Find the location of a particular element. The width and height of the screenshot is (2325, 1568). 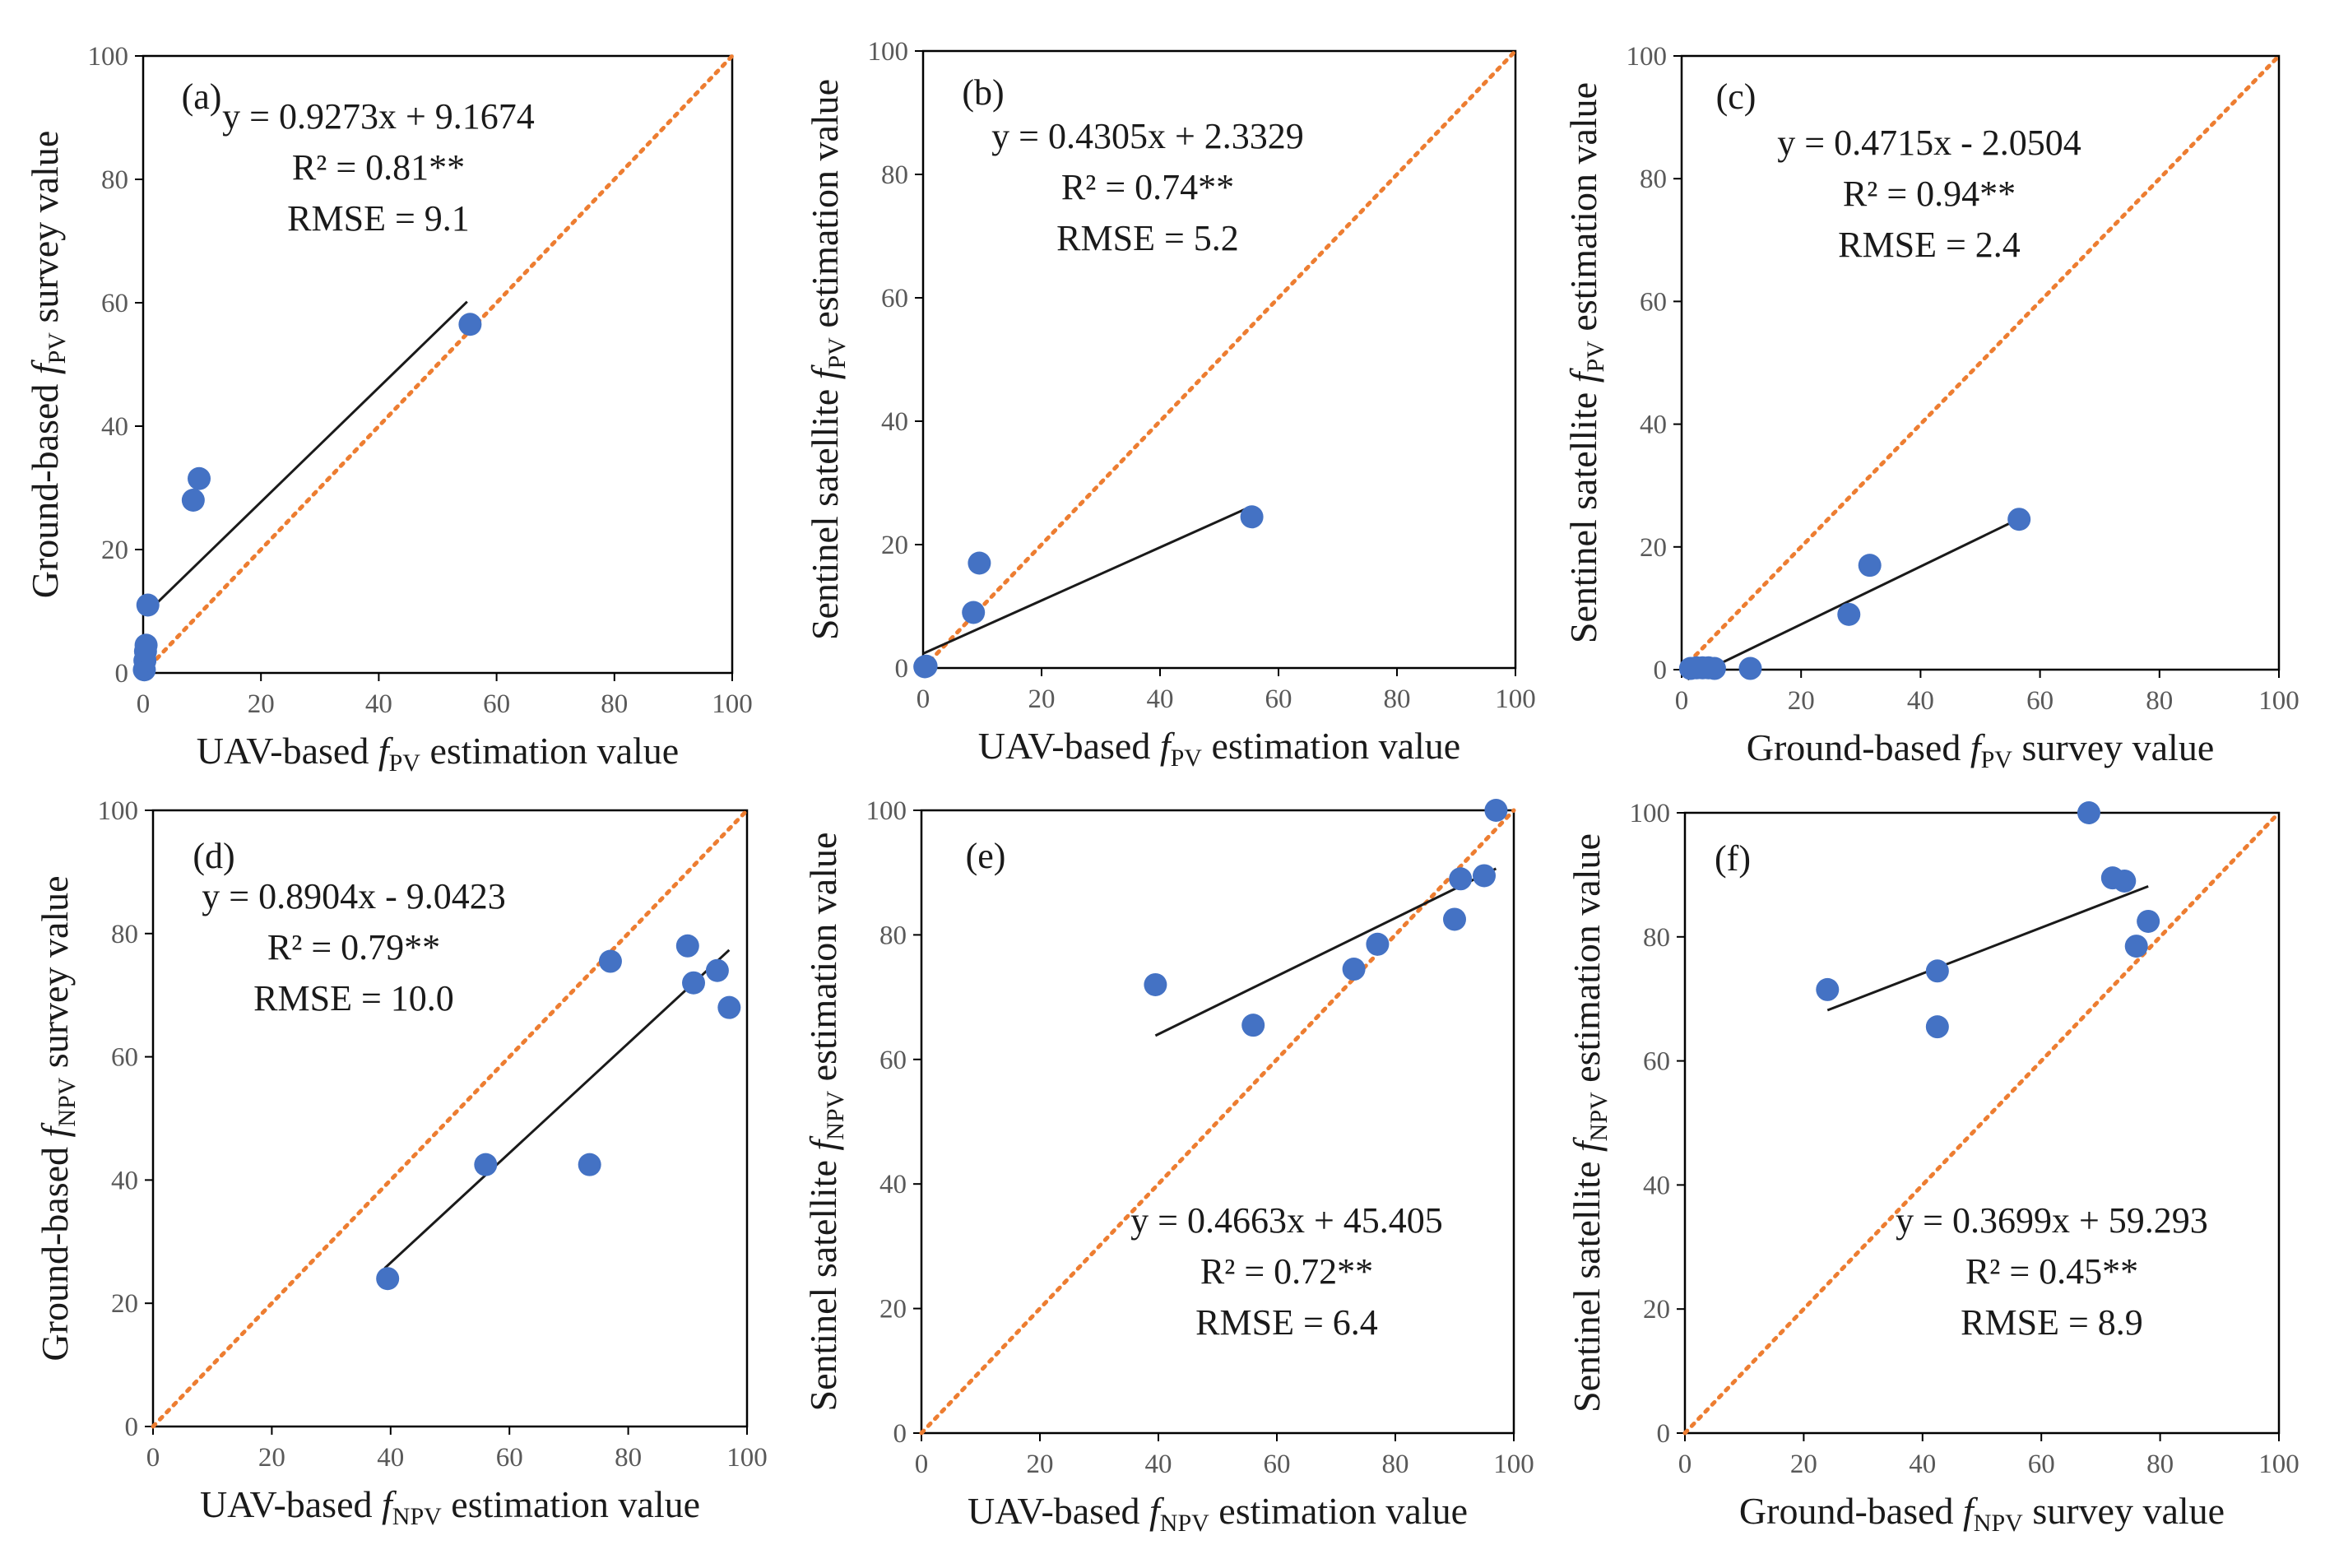

panel-4-x-tick-label: 40 is located at coordinates (391, 1458).